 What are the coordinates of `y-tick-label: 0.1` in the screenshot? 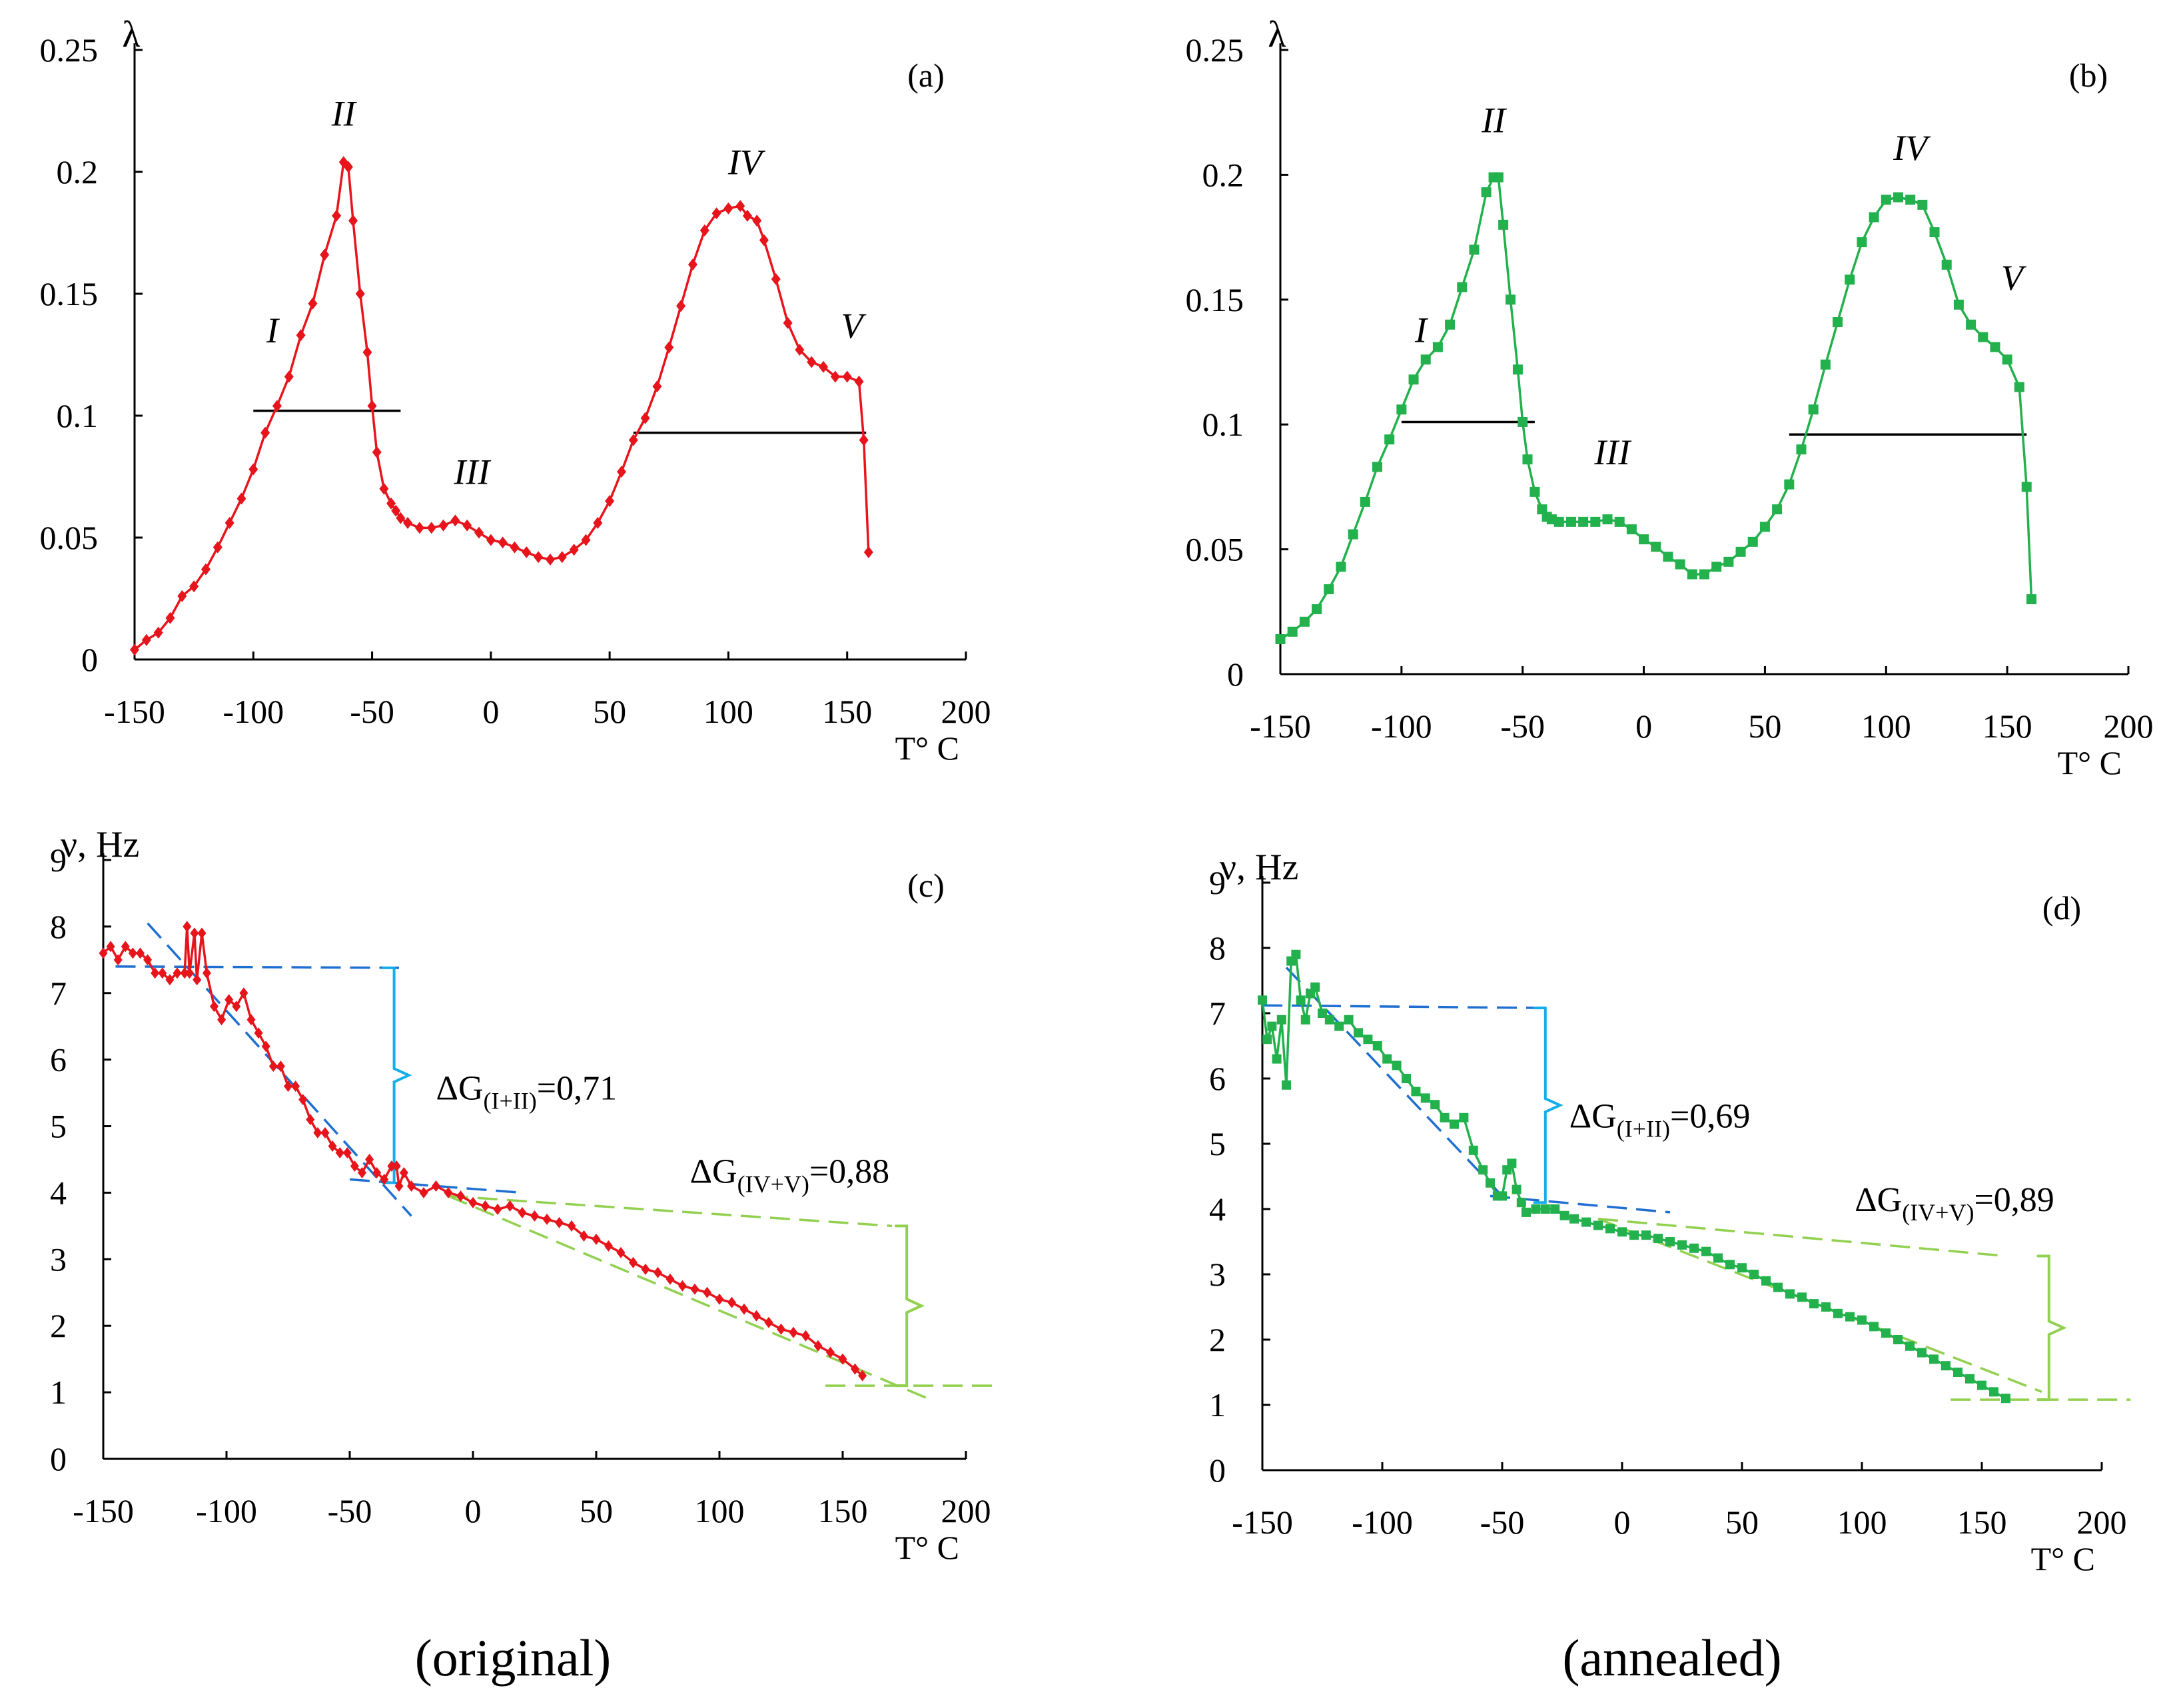 It's located at (1223, 424).